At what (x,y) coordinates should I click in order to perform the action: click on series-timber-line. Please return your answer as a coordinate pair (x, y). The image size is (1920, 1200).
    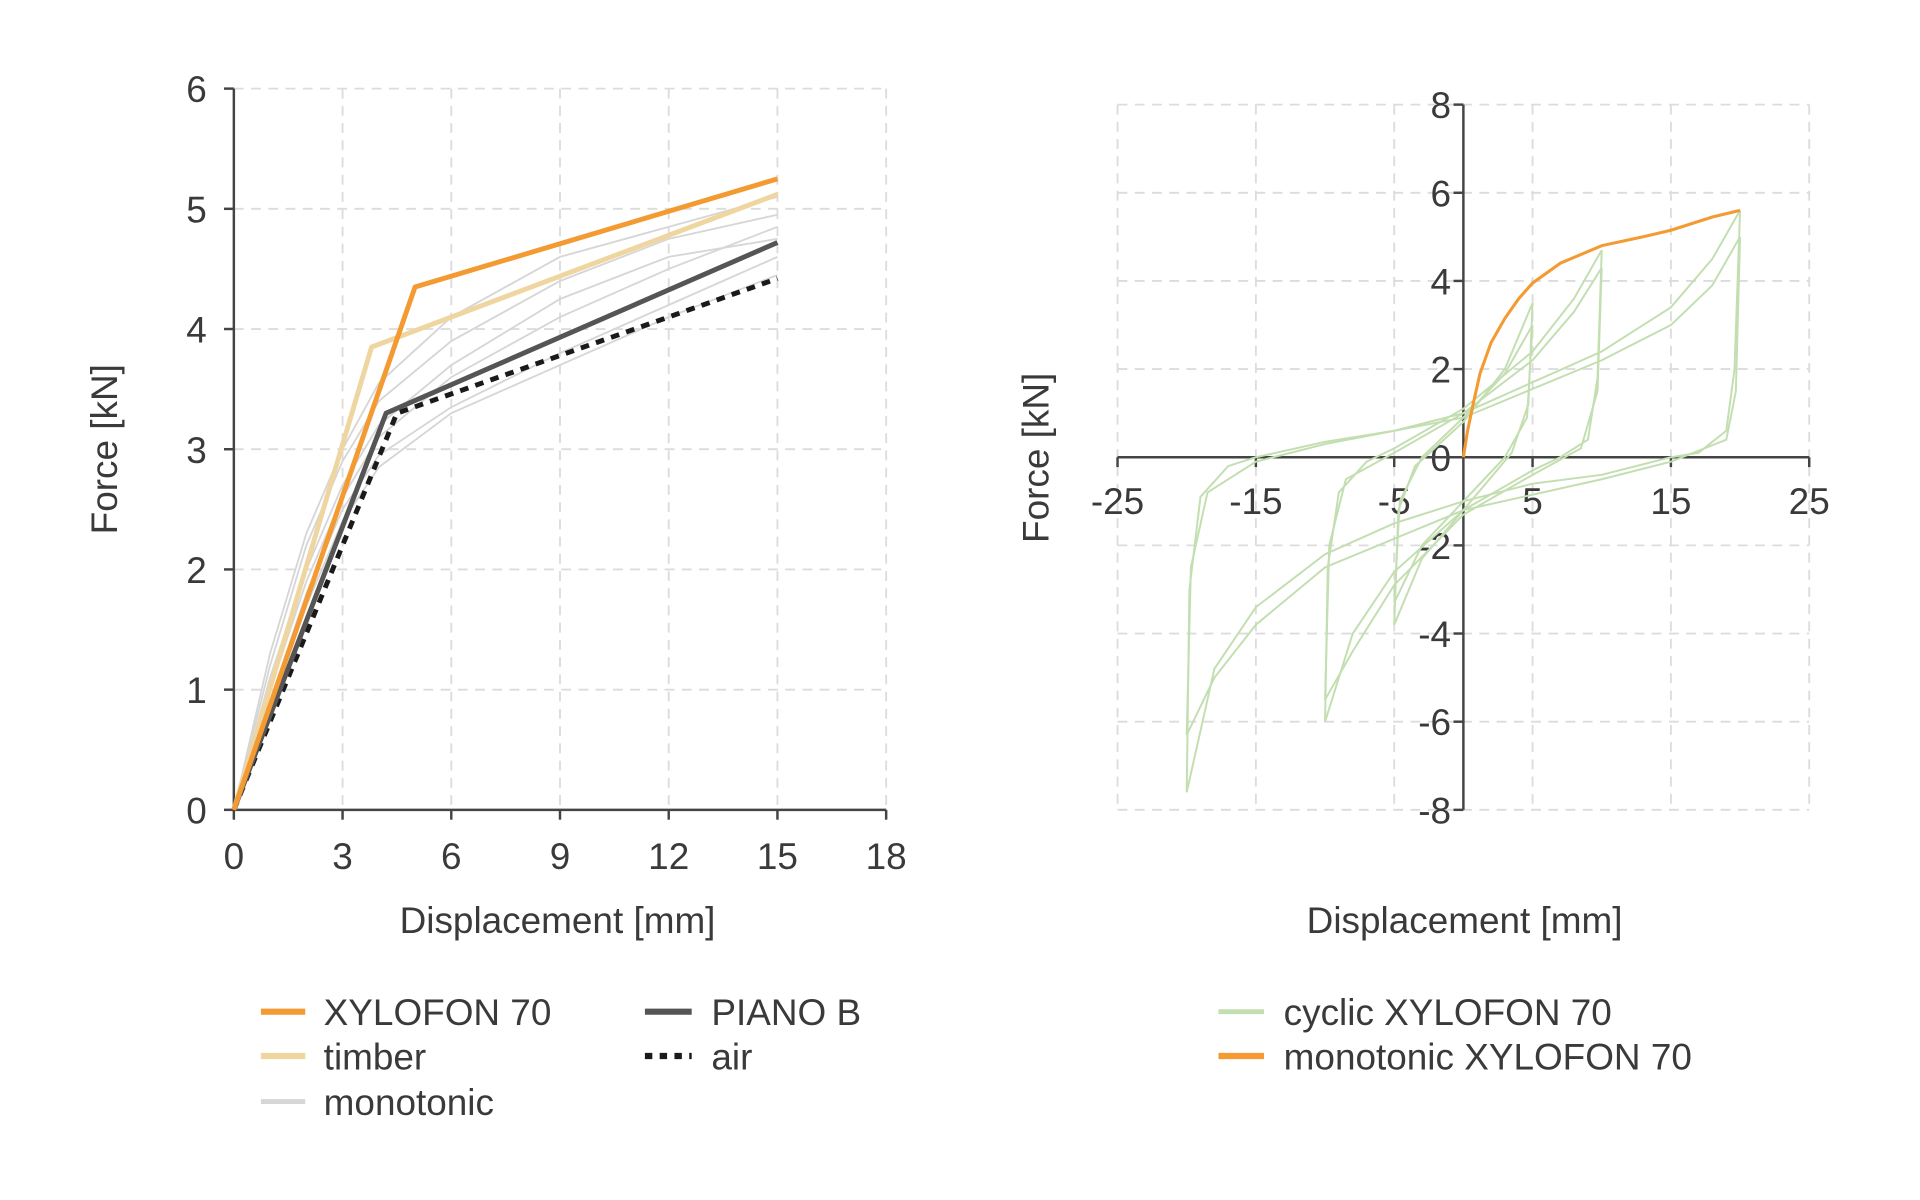
    Looking at the image, I should click on (505, 501).